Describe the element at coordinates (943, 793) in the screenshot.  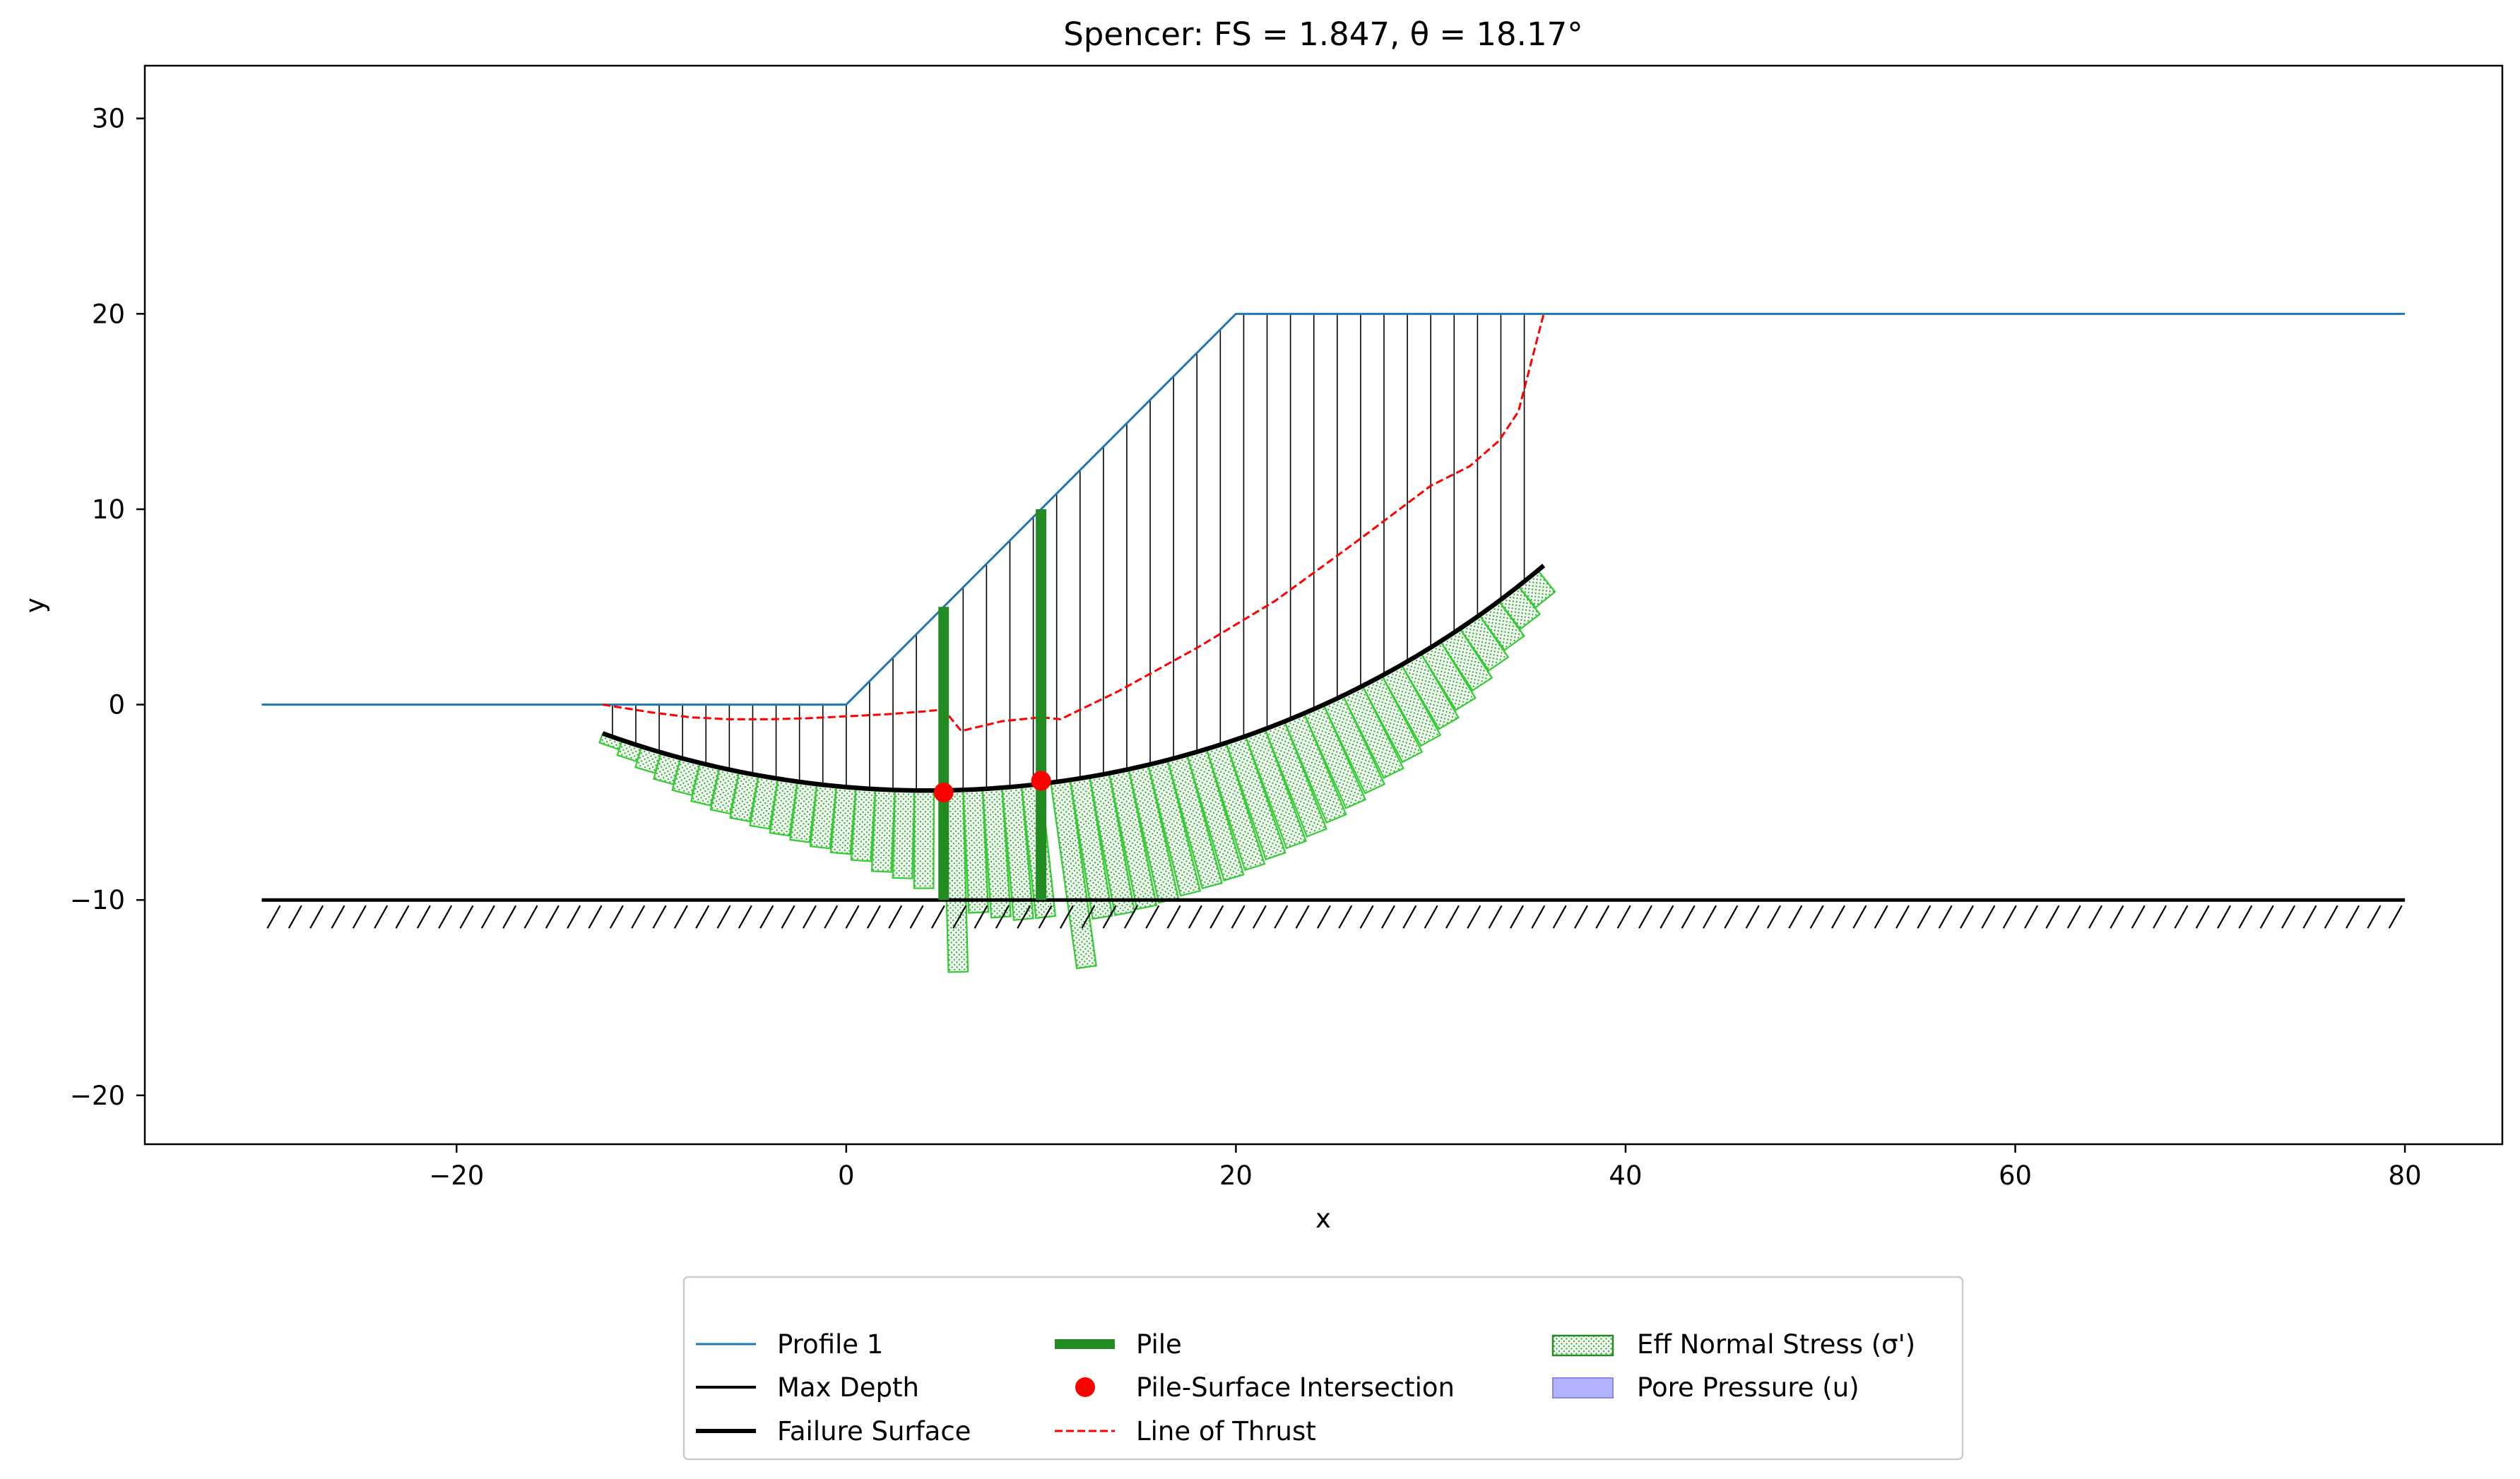
I see `pile-surface-intersection` at that location.